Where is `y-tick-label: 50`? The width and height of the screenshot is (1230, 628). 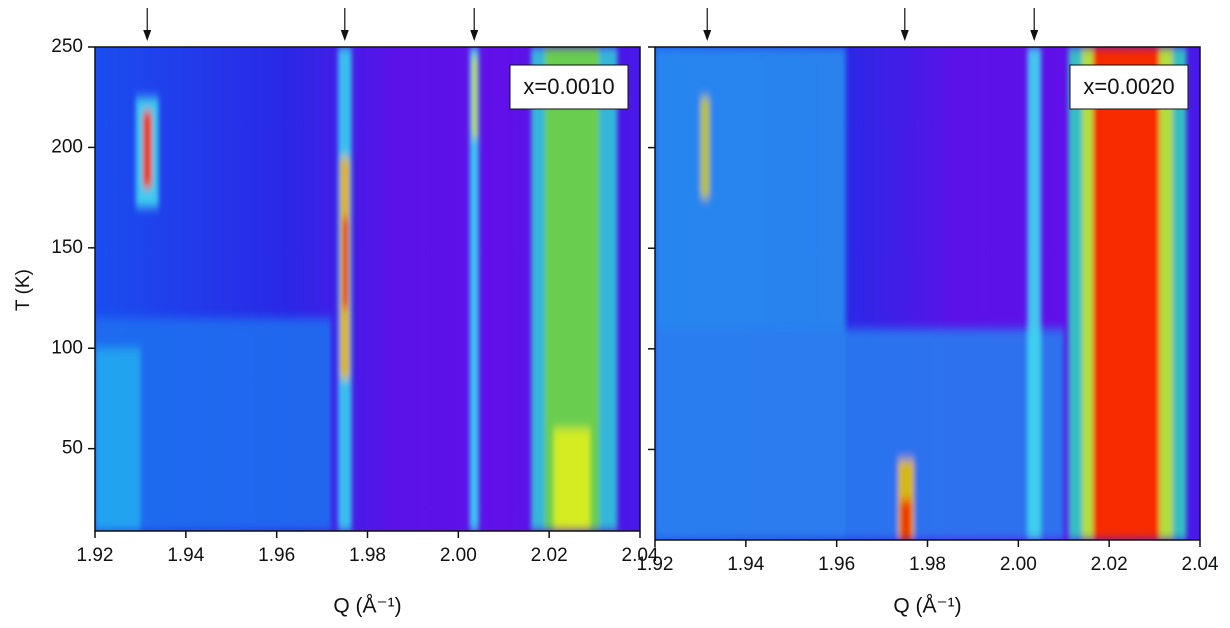
y-tick-label: 50 is located at coordinates (72, 448).